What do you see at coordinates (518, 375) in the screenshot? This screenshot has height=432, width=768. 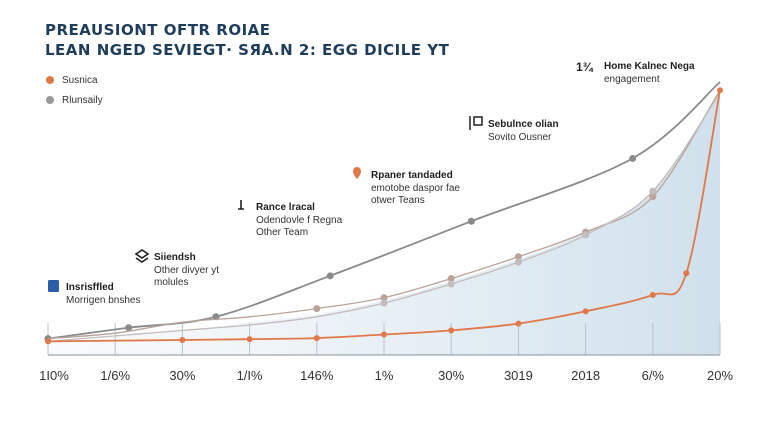 I see `x-tick-label: 3019` at bounding box center [518, 375].